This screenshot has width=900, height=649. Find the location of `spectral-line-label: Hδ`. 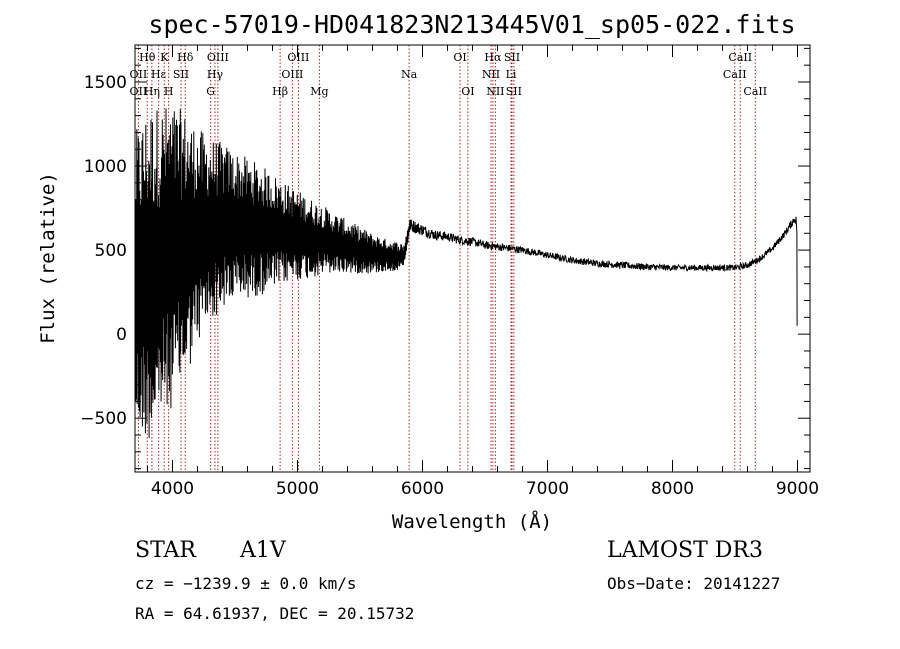

spectral-line-label: Hδ is located at coordinates (185, 57).